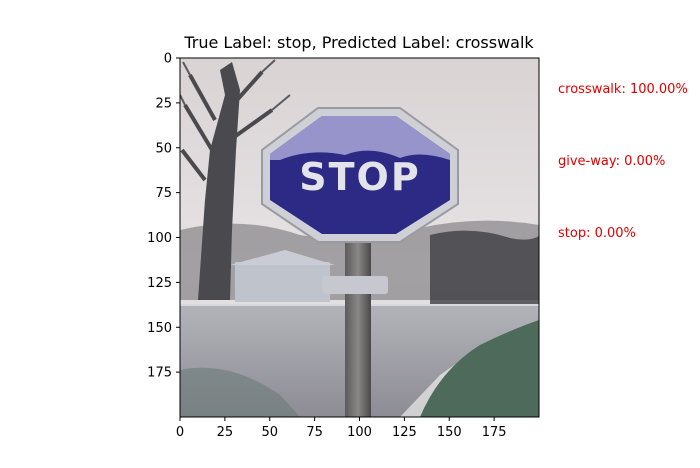  What do you see at coordinates (168, 59) in the screenshot?
I see `y-tick-label: 0` at bounding box center [168, 59].